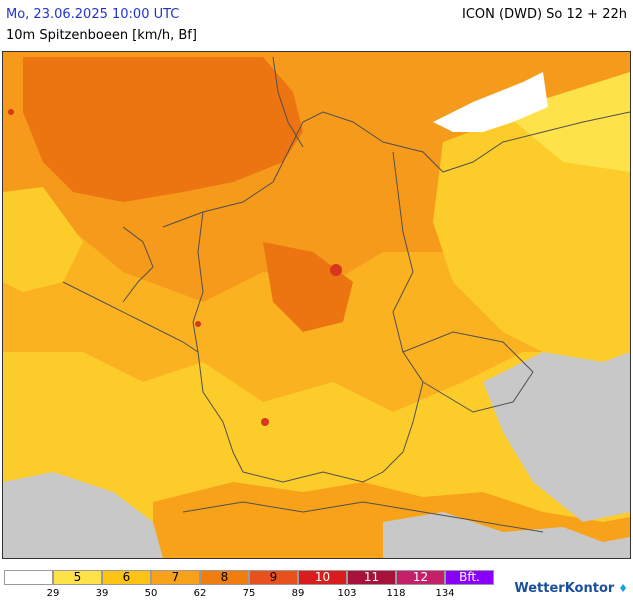 This screenshot has width=633, height=600. Describe the element at coordinates (322, 577) in the screenshot. I see `legend-swatch: 10` at that location.